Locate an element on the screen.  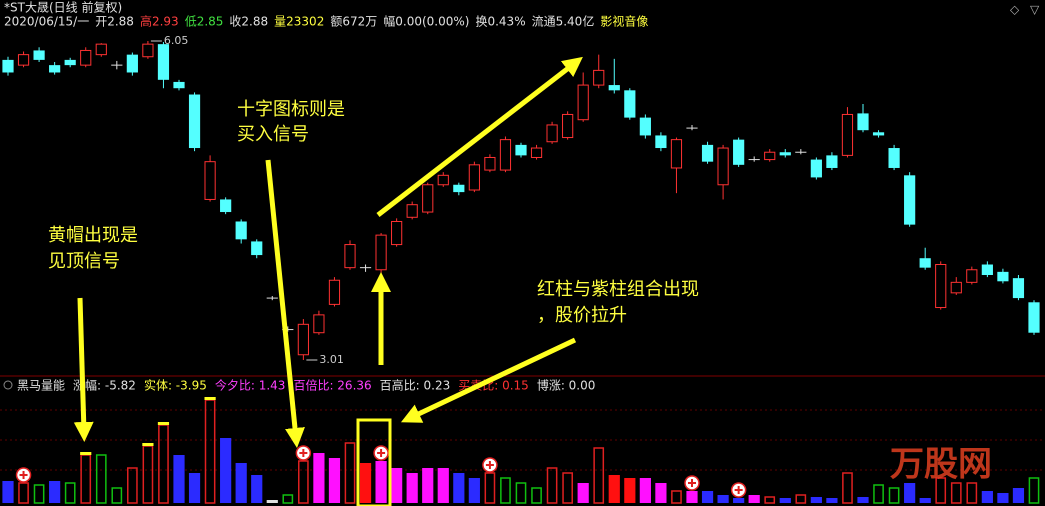
header-item: 流通5.40亿 is located at coordinates (563, 21).